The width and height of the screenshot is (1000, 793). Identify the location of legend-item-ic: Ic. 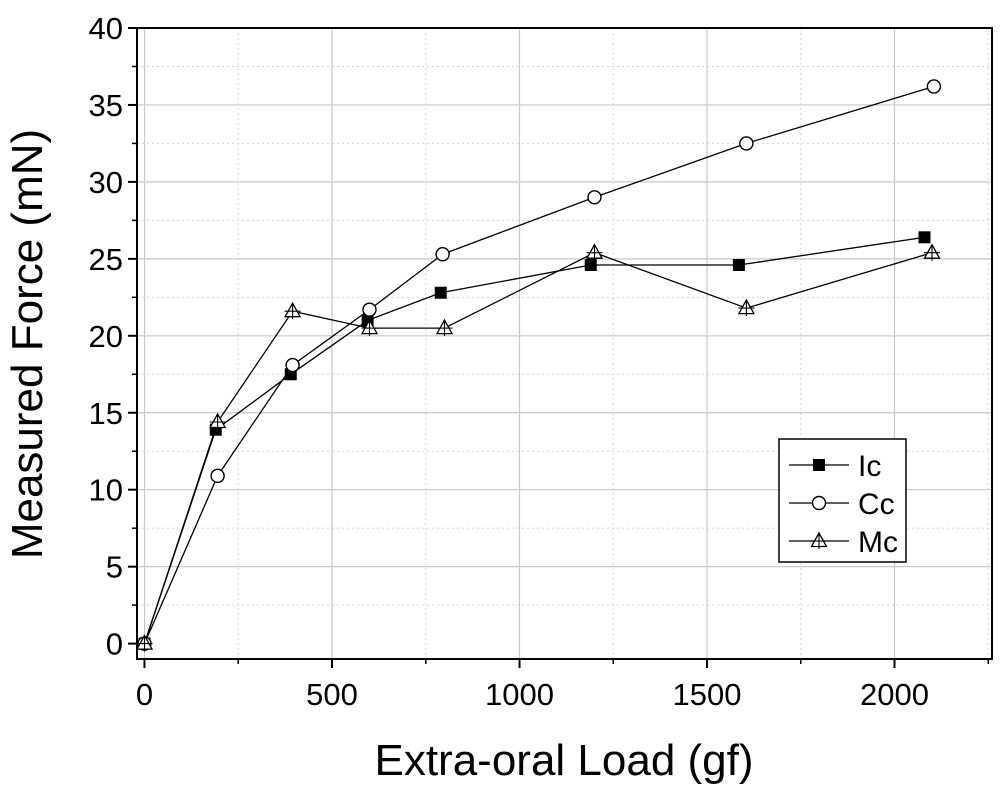
(835, 466).